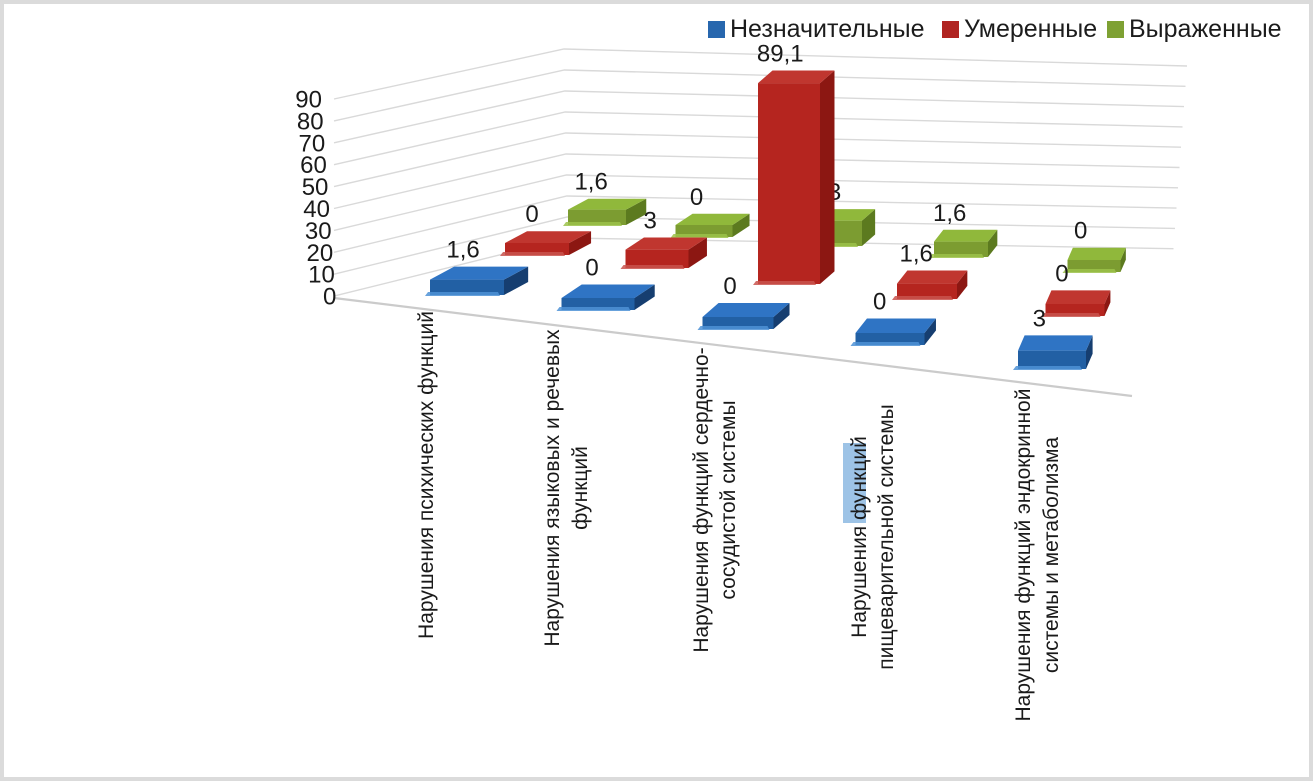 Image resolution: width=1313 pixels, height=781 pixels. I want to click on legend-item-vyrazhennye: Выраженные, so click(1194, 29).